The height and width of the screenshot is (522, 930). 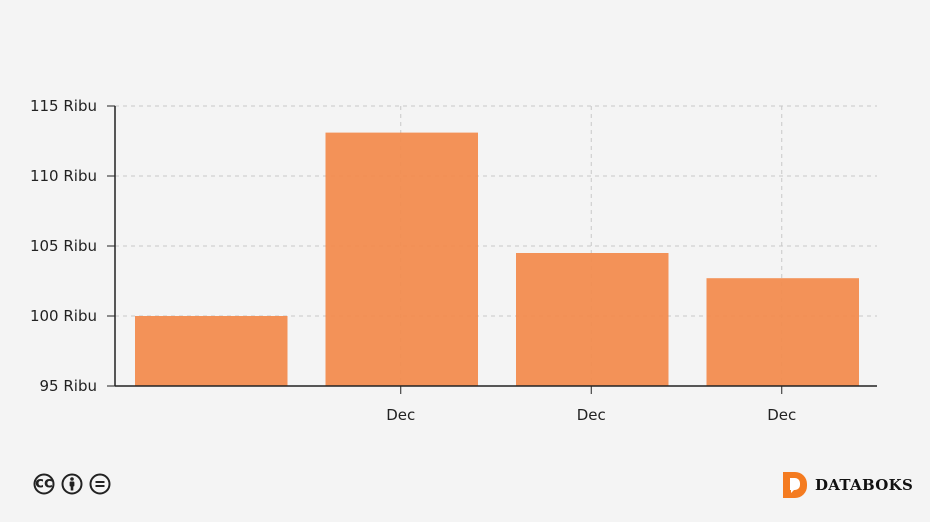 I want to click on y-tick-label: 105 Ribu, so click(x=63, y=246).